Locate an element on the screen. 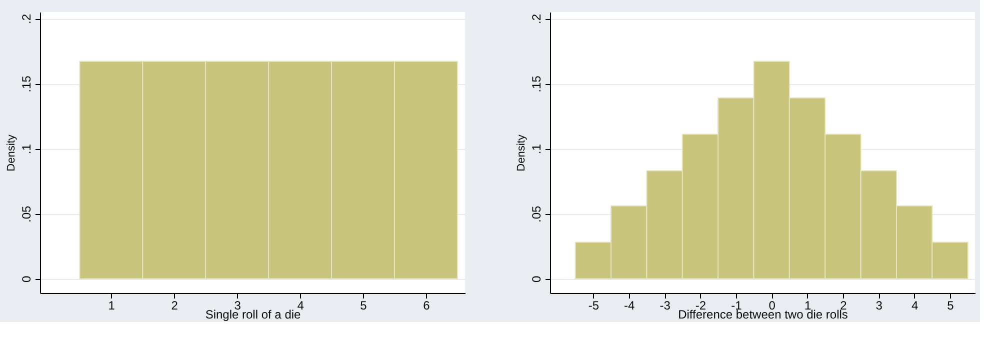  x-tick-label: -4 is located at coordinates (630, 305).